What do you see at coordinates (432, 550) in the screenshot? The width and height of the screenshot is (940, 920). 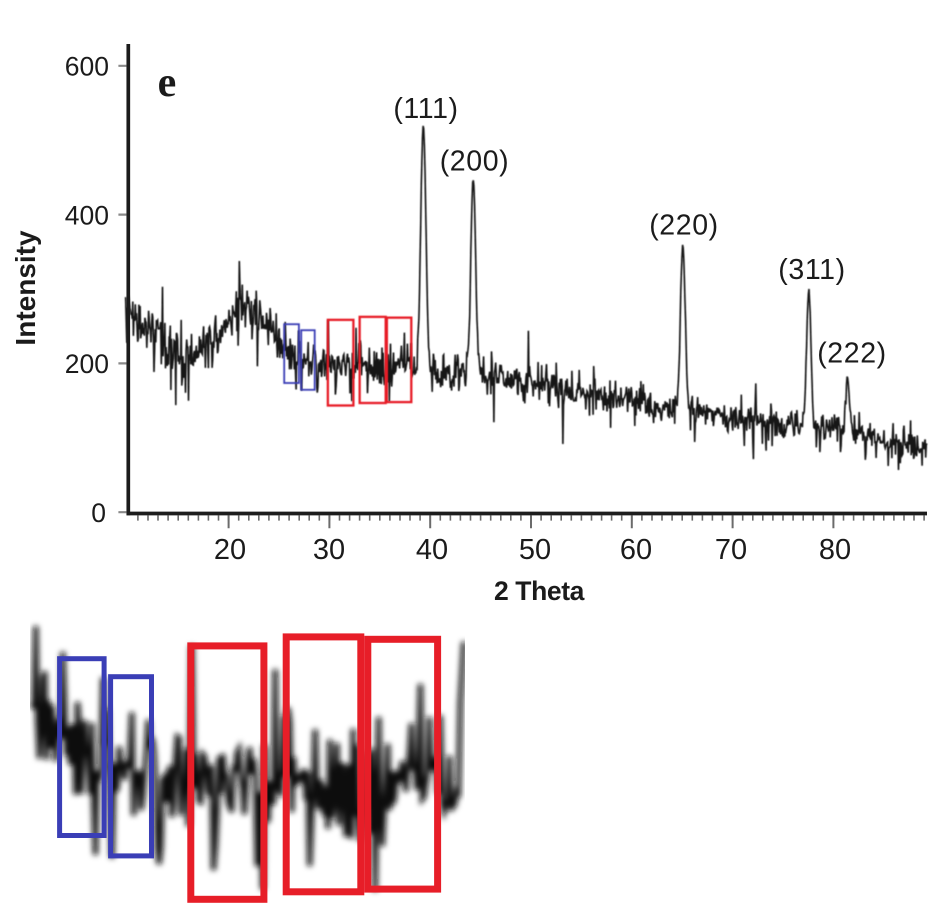 I see `svg-text: 40` at bounding box center [432, 550].